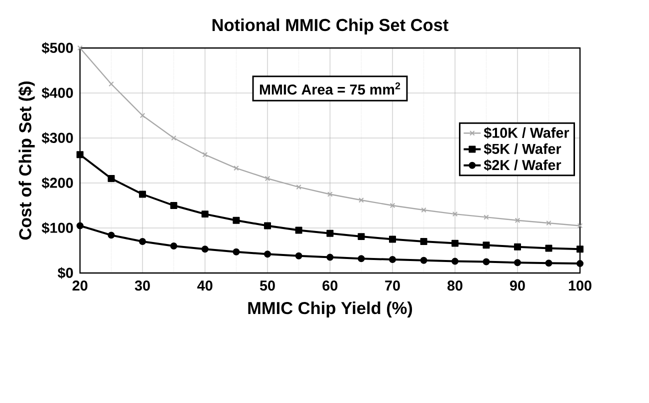 The width and height of the screenshot is (649, 403). I want to click on x-tick-label: 90, so click(517, 285).